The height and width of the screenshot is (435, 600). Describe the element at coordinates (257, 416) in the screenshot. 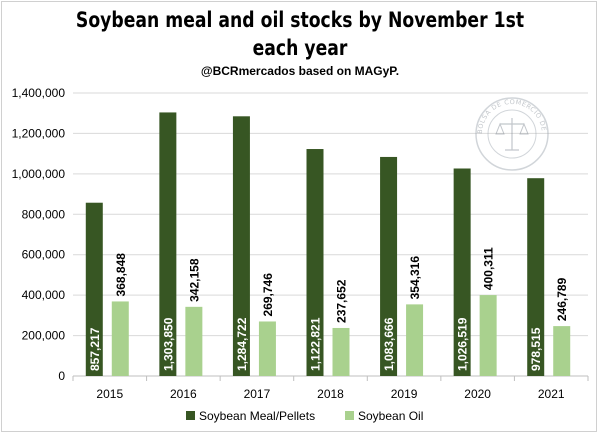

I see `legend-label: Soybean Meal/Pellets` at that location.